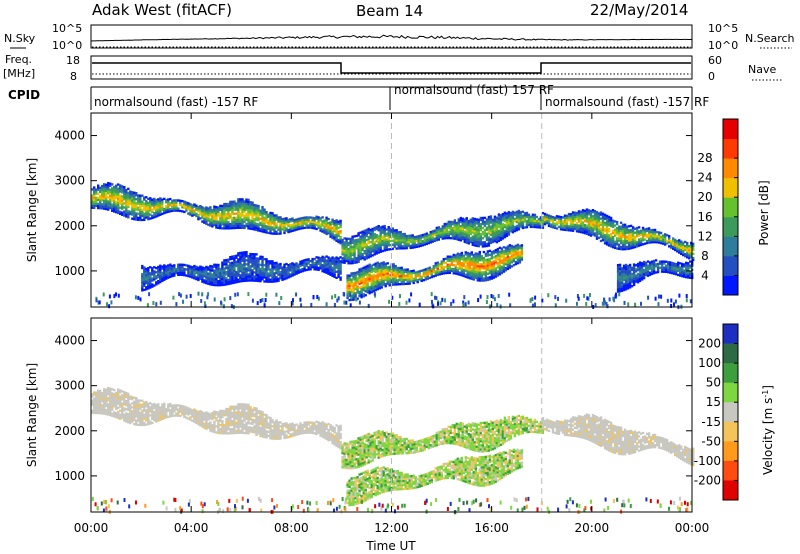 Image resolution: width=800 pixels, height=554 pixels. Describe the element at coordinates (730, 129) in the screenshot. I see `colorbar-cell` at that location.